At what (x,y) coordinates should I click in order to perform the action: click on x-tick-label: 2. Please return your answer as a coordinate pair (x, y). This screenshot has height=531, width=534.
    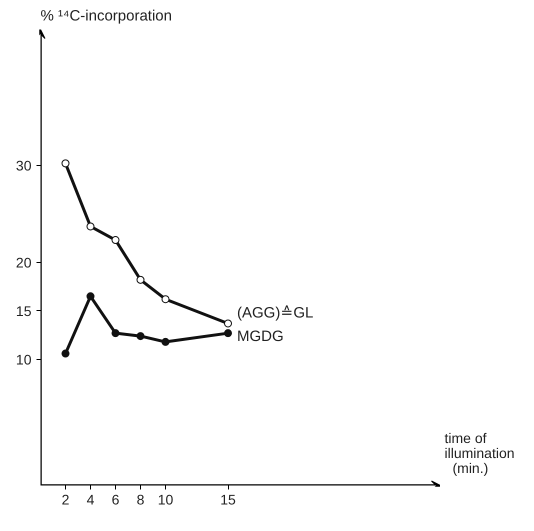
    Looking at the image, I should click on (66, 500).